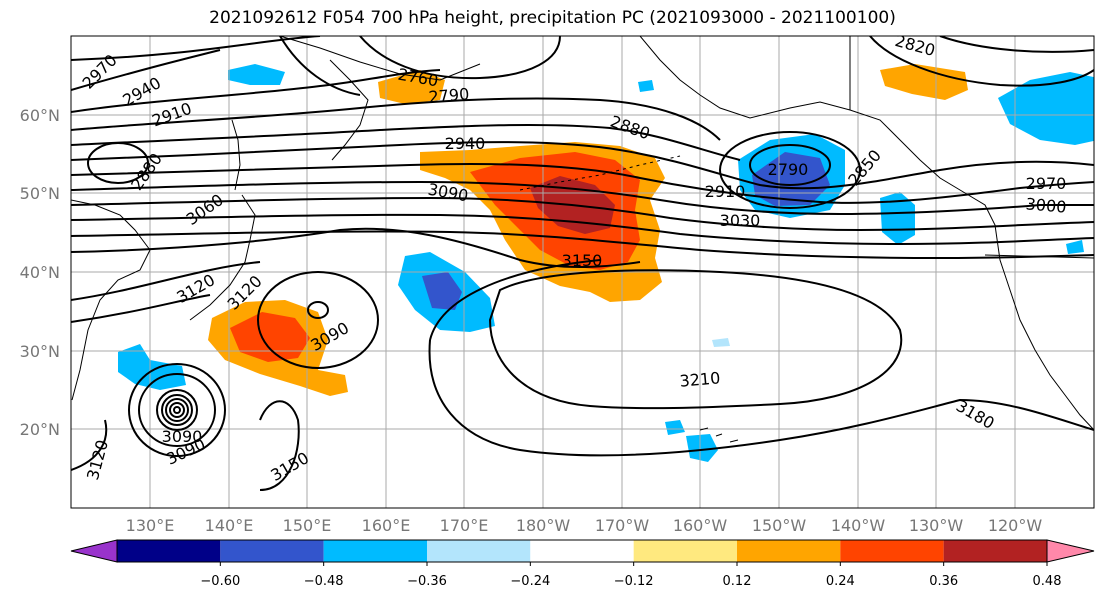 Image resolution: width=1105 pixels, height=601 pixels. I want to click on negative-anomaly-north-pacific-core, so click(442, 291).